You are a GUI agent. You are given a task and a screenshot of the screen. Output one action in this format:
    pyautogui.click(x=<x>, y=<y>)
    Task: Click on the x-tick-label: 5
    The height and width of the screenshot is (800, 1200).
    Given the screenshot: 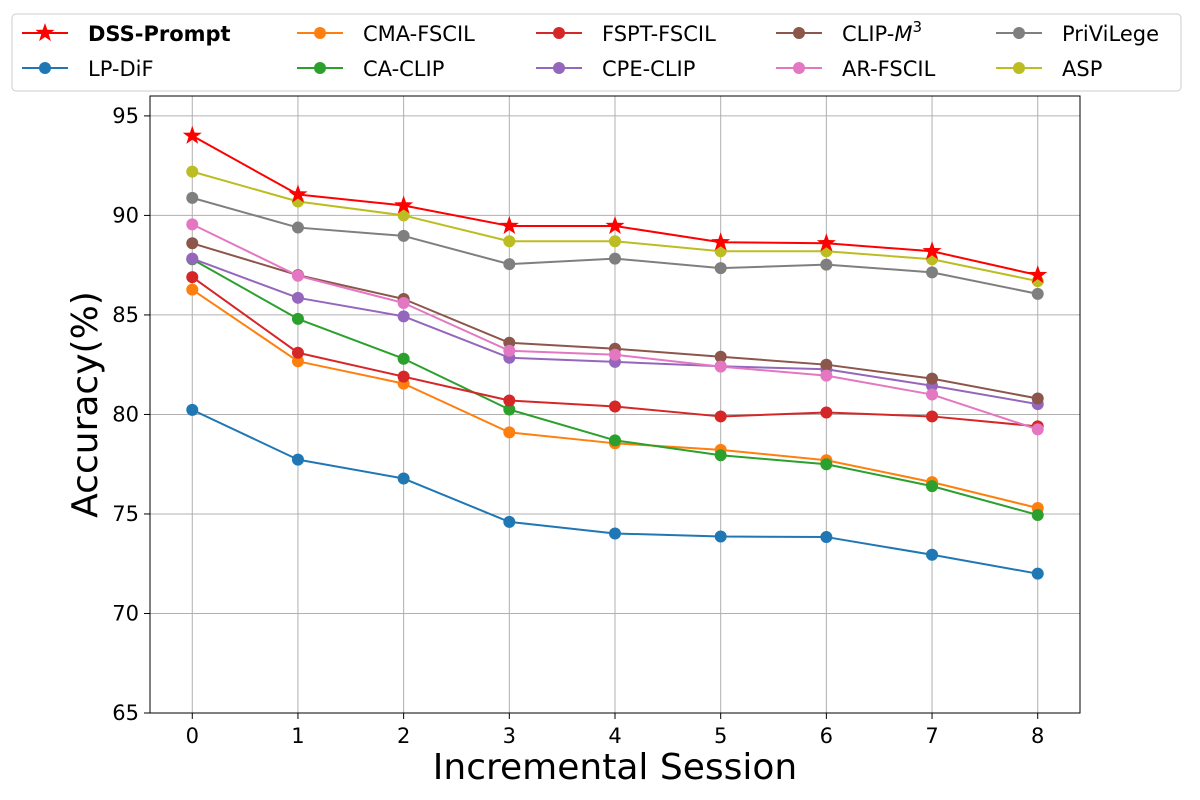 What is the action you would take?
    pyautogui.click(x=720, y=736)
    